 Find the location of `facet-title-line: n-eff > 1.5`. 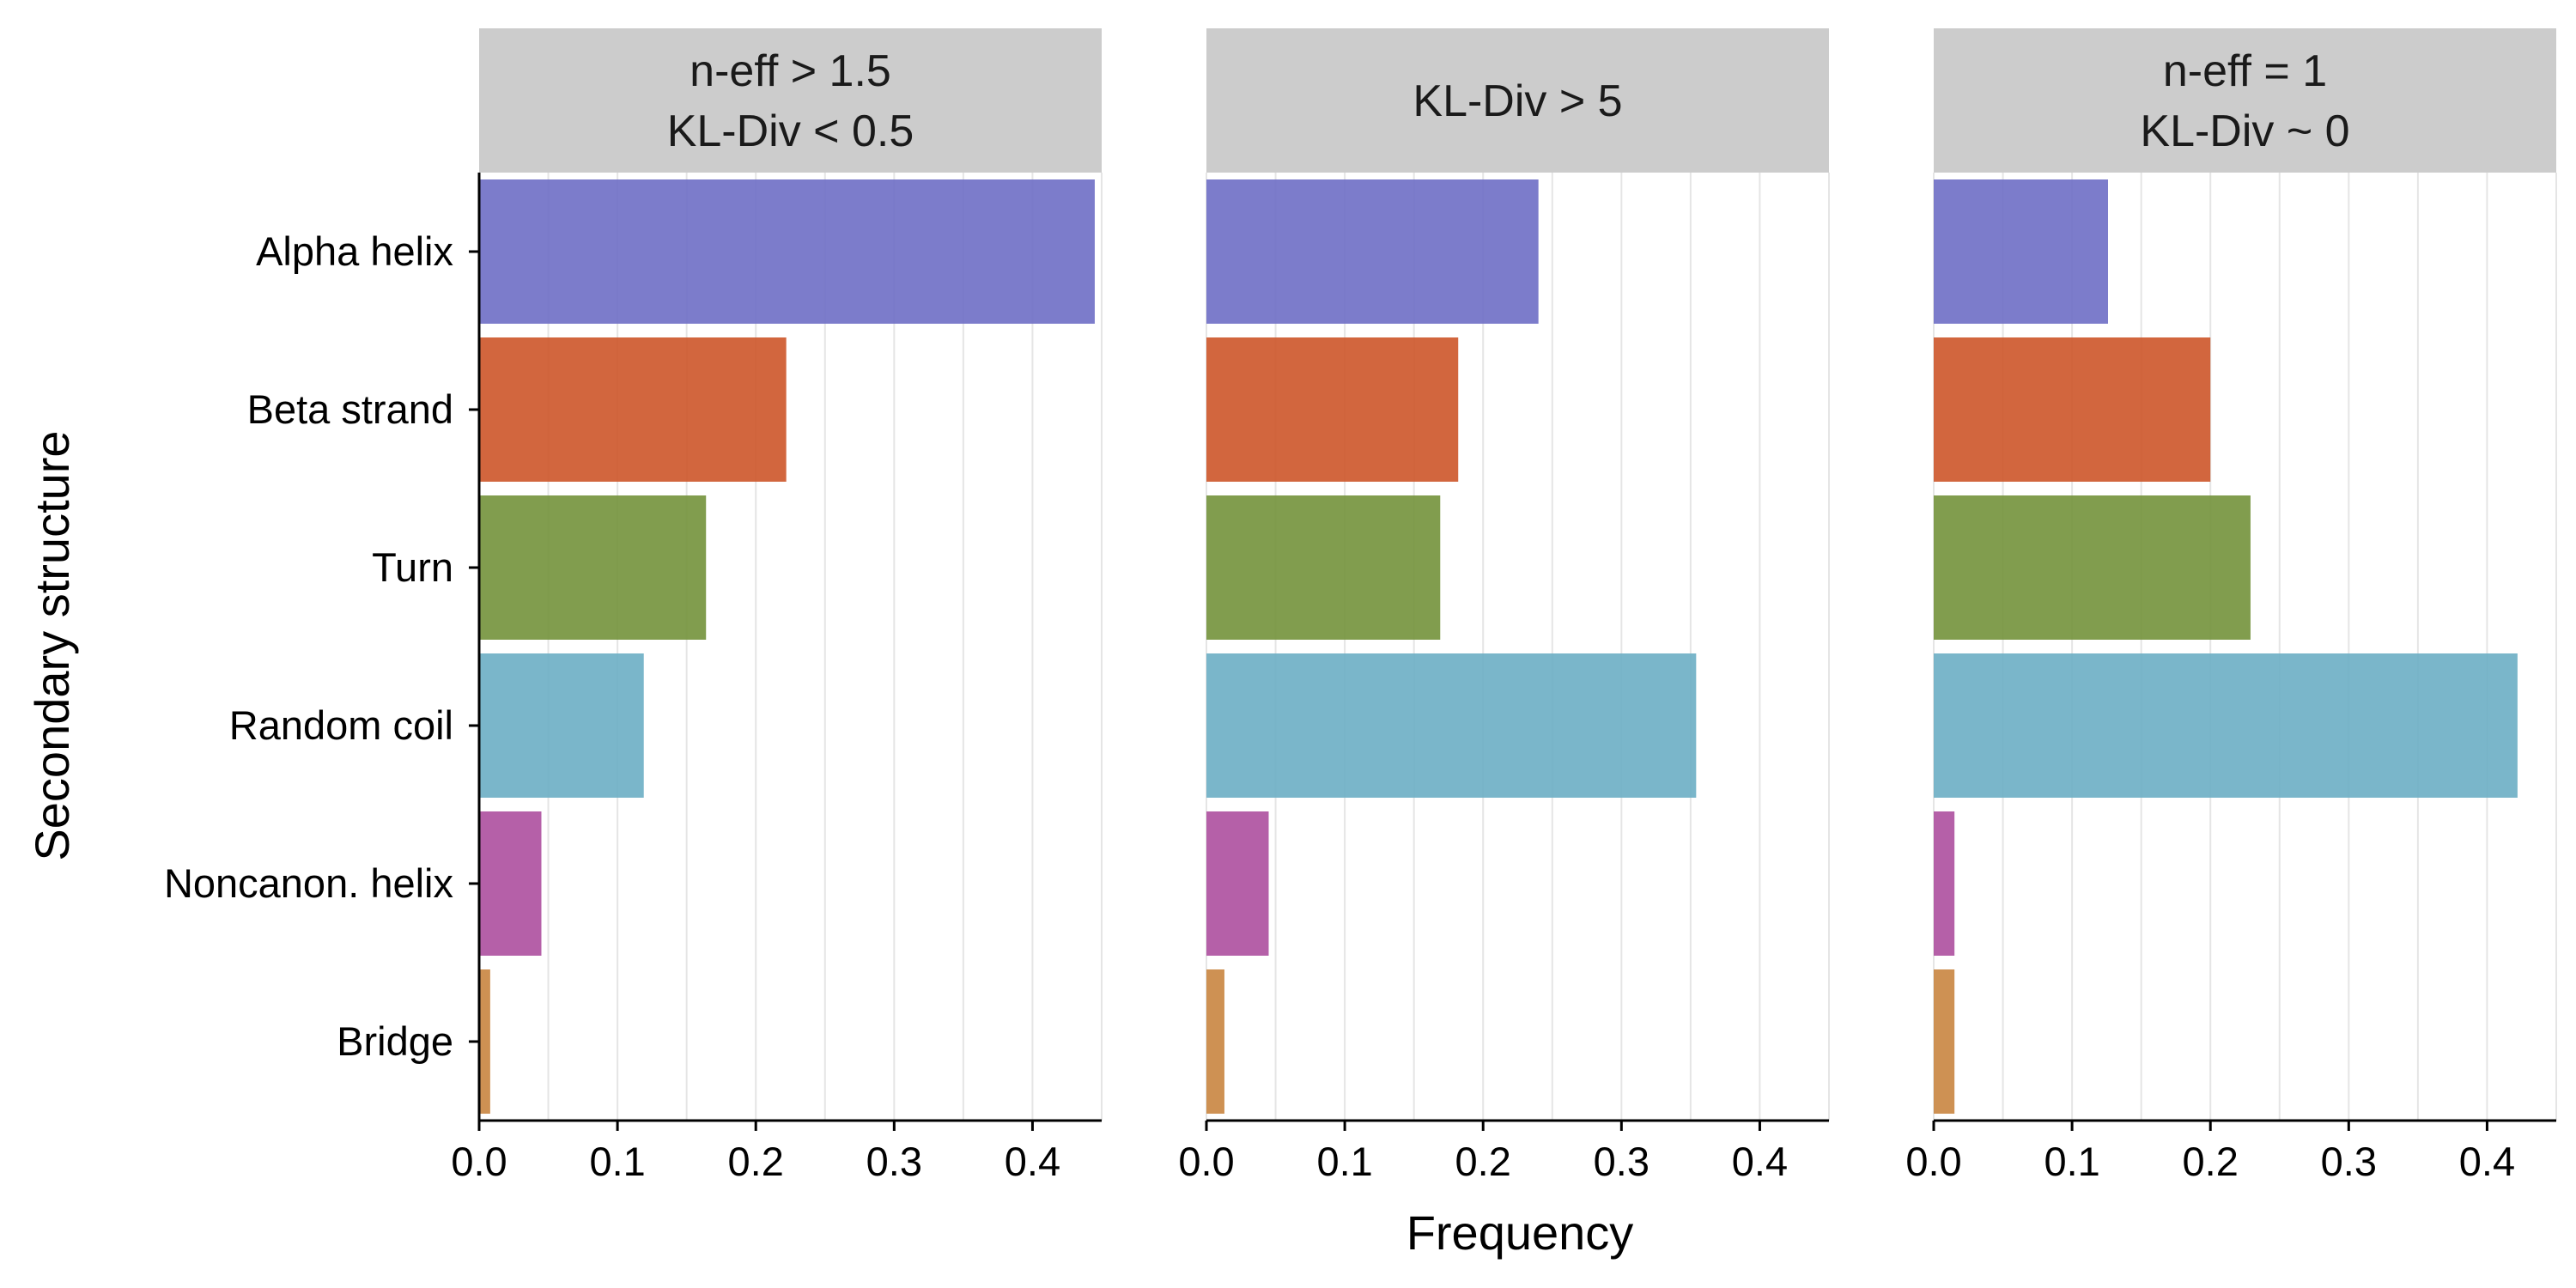

facet-title-line: n-eff > 1.5 is located at coordinates (790, 71).